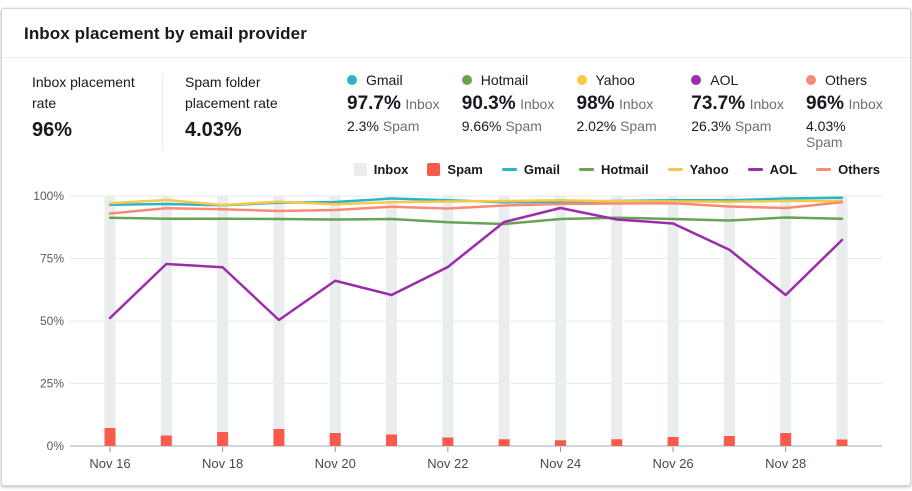 Image resolution: width=912 pixels, height=491 pixels. Describe the element at coordinates (709, 169) in the screenshot. I see `legend-label: Yahoo` at that location.